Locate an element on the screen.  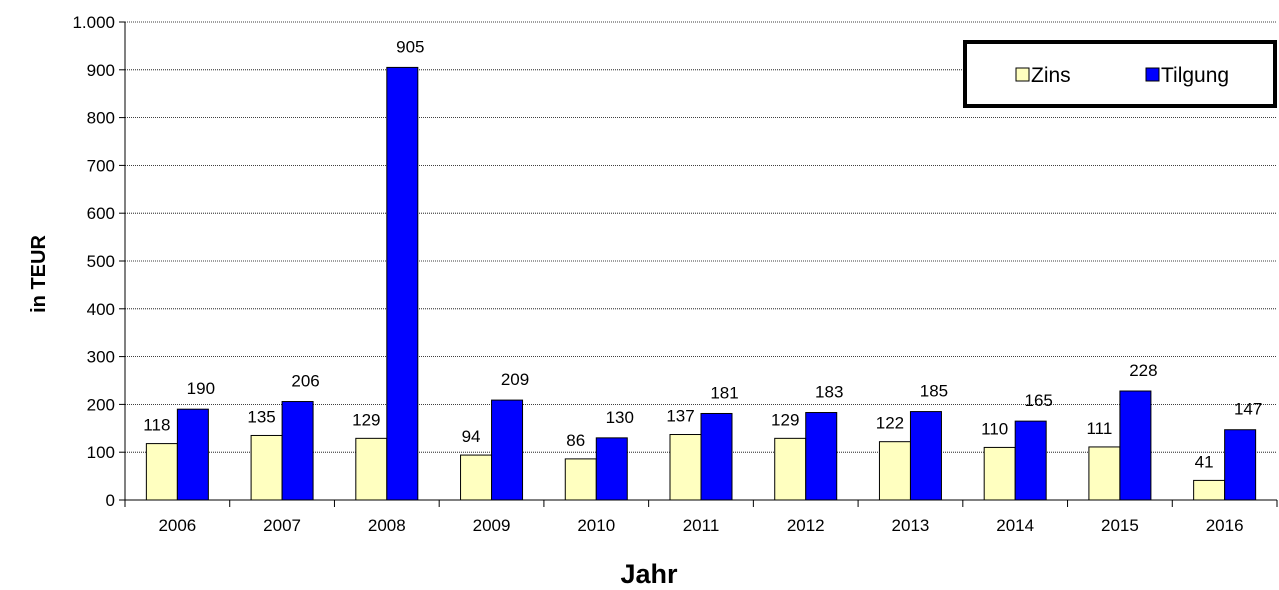
data-label-tilgung-2013: 185 is located at coordinates (934, 391).